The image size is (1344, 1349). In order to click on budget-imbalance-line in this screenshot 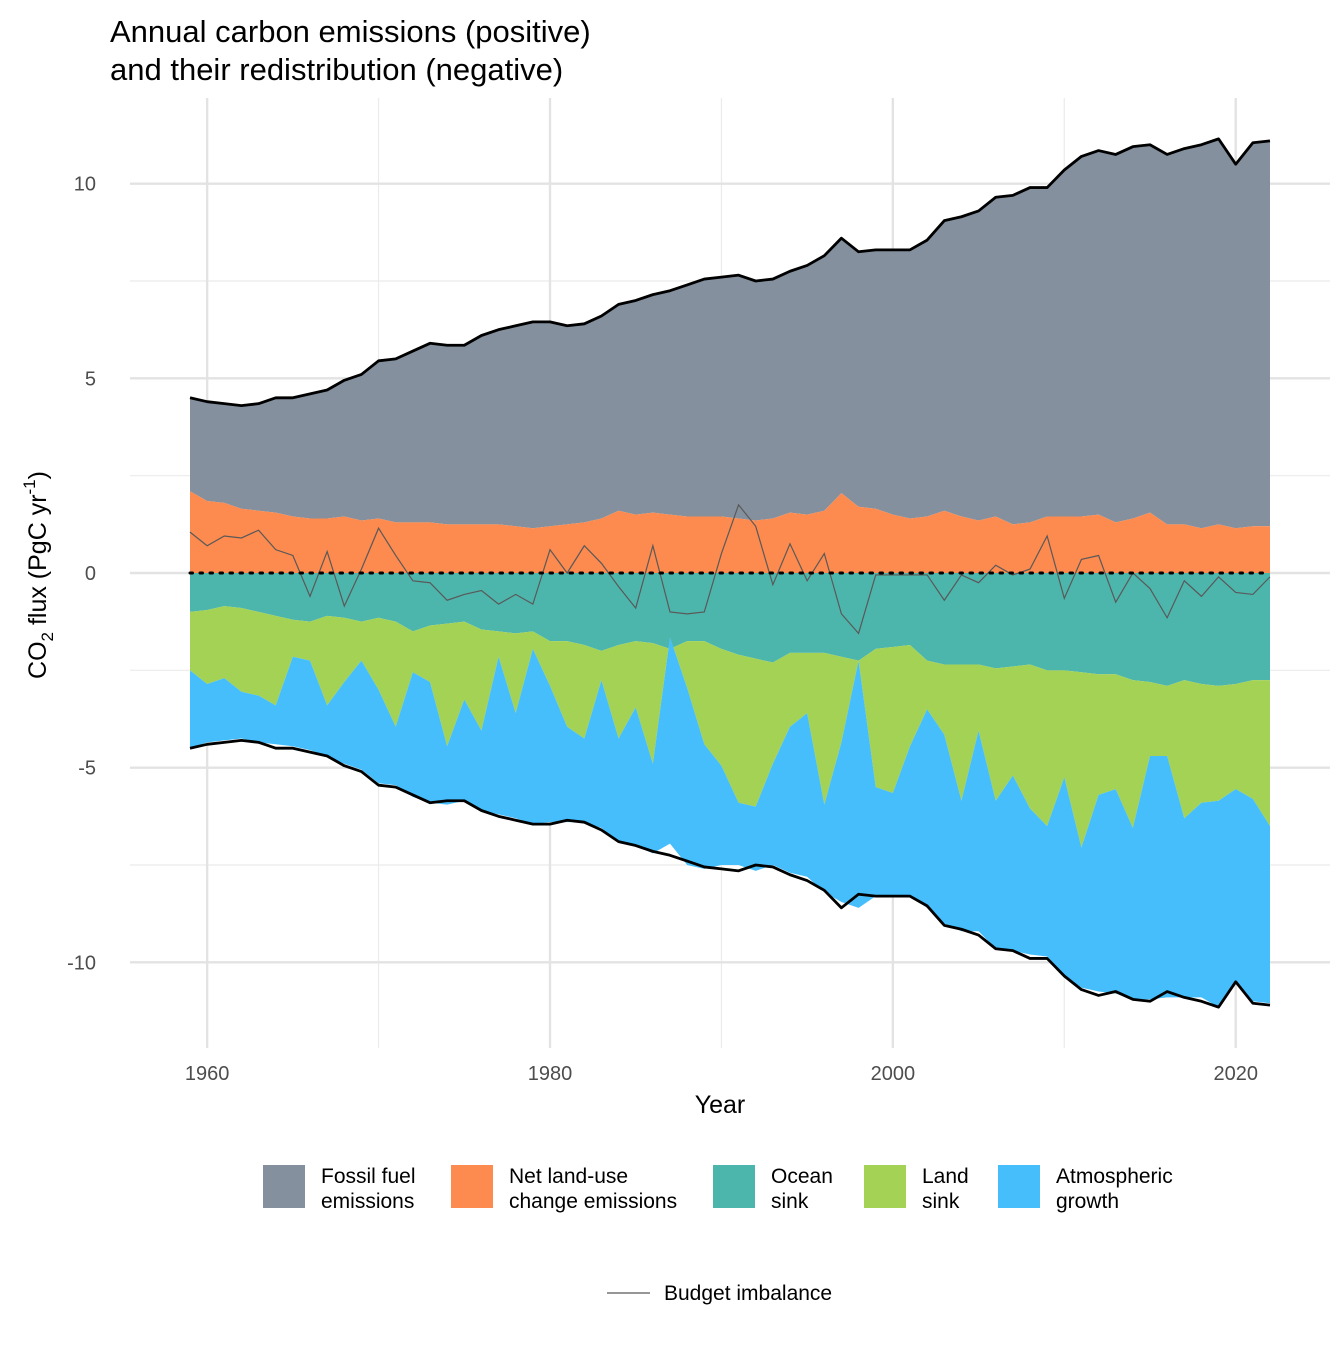, I will do `click(730, 569)`.